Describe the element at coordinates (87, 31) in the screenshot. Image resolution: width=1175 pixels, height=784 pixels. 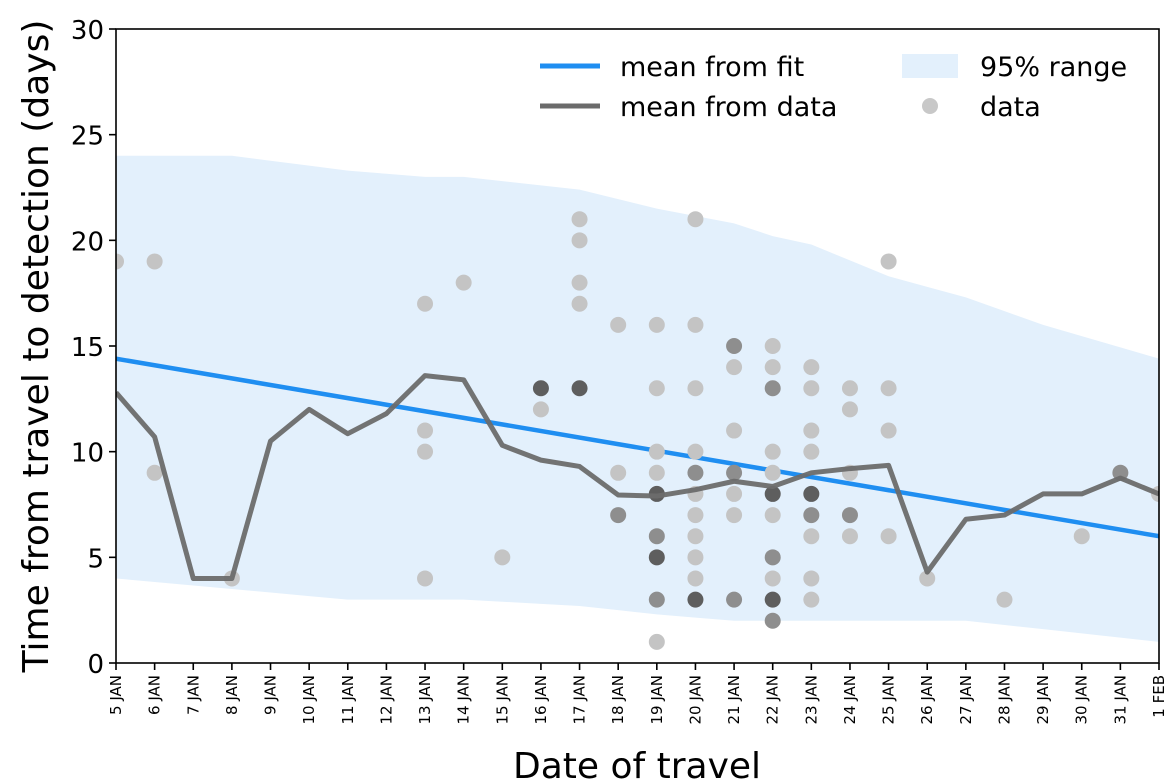
I see `y-tick-label: 30` at that location.